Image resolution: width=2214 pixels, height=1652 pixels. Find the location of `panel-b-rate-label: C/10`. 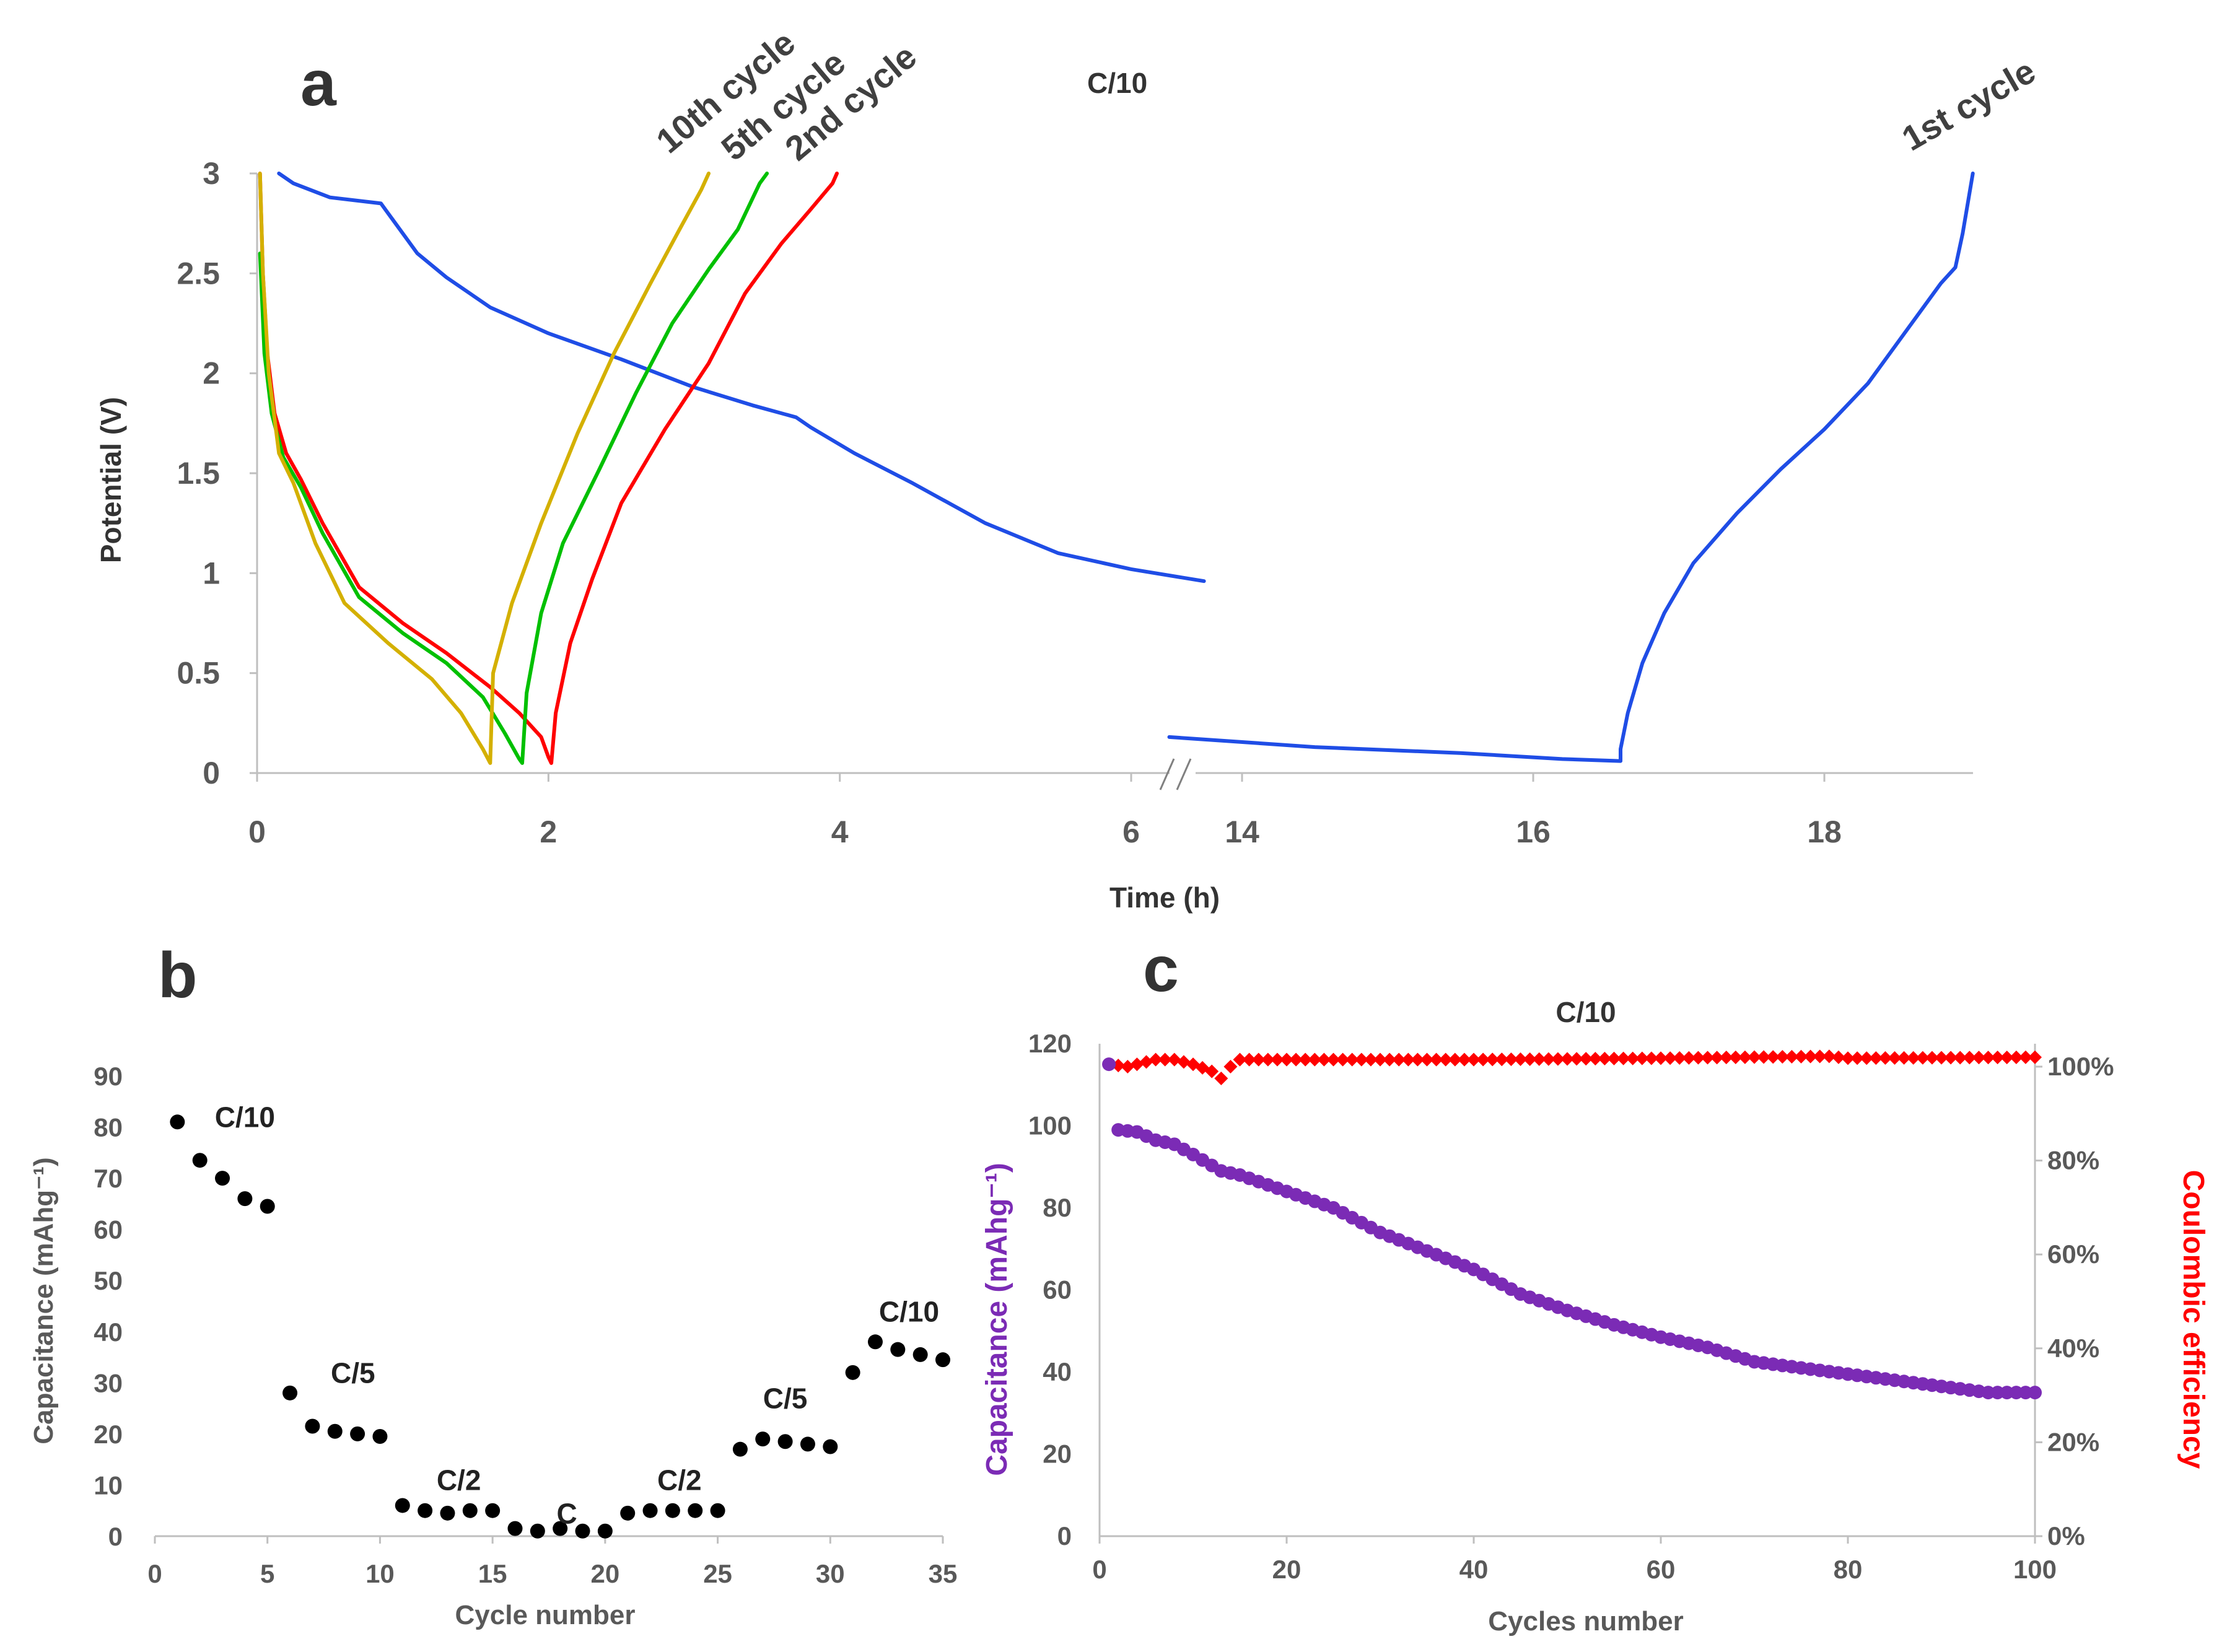

panel-b-rate-label: C/10 is located at coordinates (245, 1117).